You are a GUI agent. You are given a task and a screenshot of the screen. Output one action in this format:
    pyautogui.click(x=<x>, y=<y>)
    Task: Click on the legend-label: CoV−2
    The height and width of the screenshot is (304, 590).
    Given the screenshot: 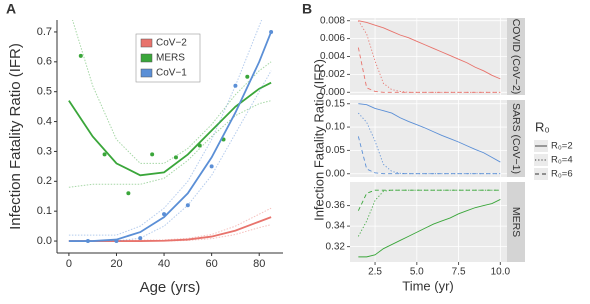 What is the action you would take?
    pyautogui.click(x=171, y=43)
    